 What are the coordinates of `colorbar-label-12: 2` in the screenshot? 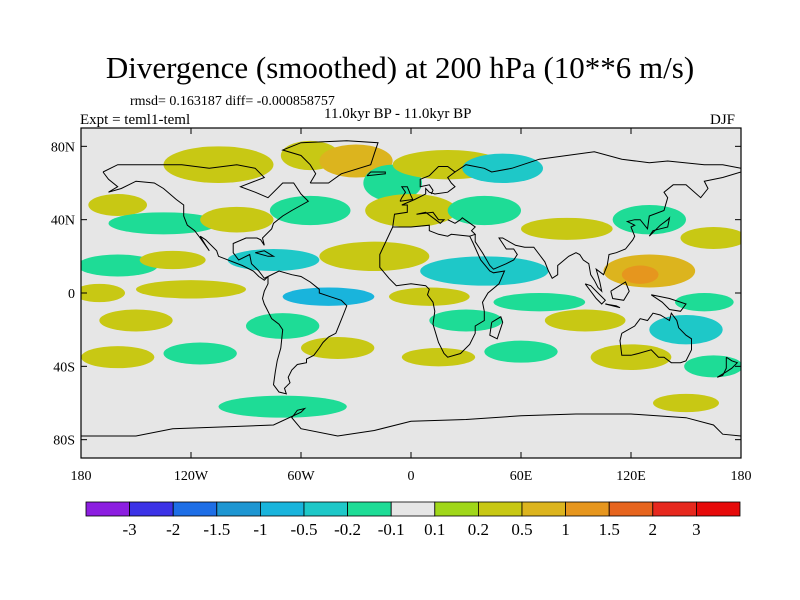 It's located at (653, 529).